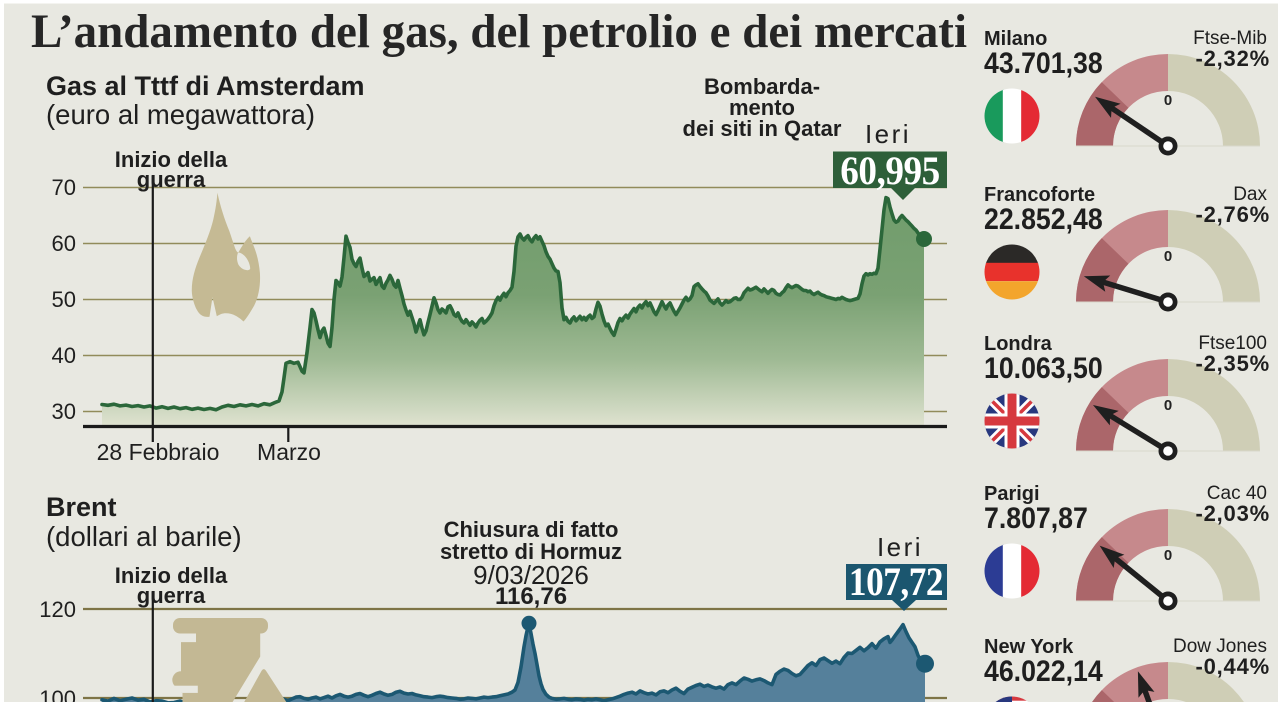 The image size is (1280, 702). What do you see at coordinates (1043, 672) in the screenshot?
I see `svg-text: 46.022,14` at bounding box center [1043, 672].